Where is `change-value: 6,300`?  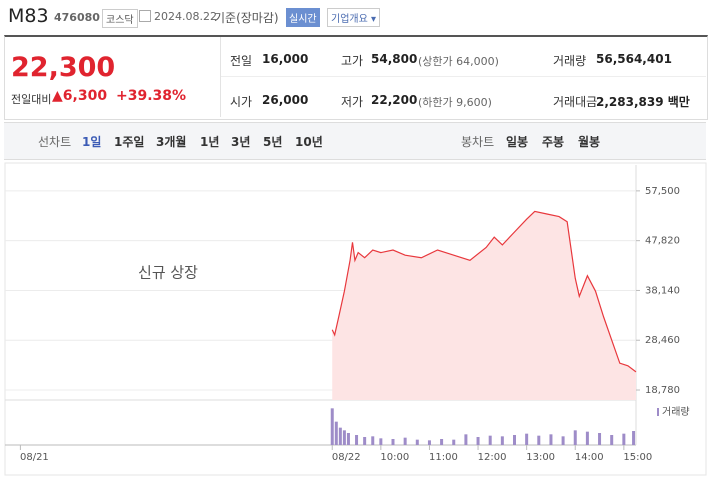 change-value: 6,300 is located at coordinates (85, 96).